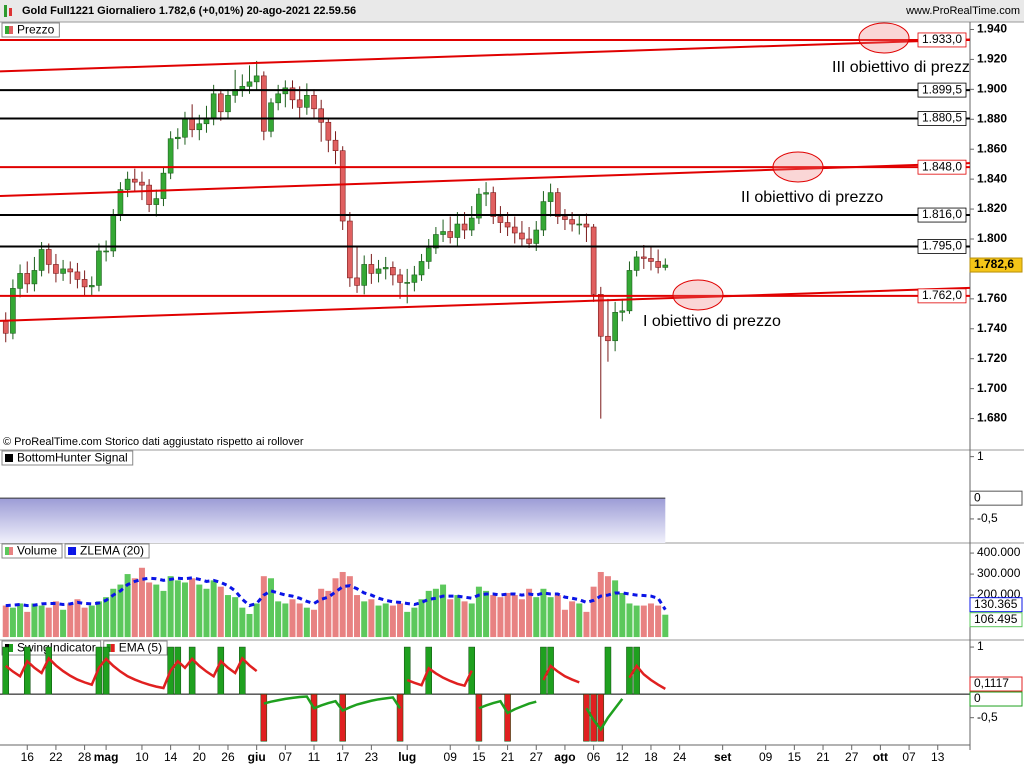  I want to click on legend-box, so click(32, 551).